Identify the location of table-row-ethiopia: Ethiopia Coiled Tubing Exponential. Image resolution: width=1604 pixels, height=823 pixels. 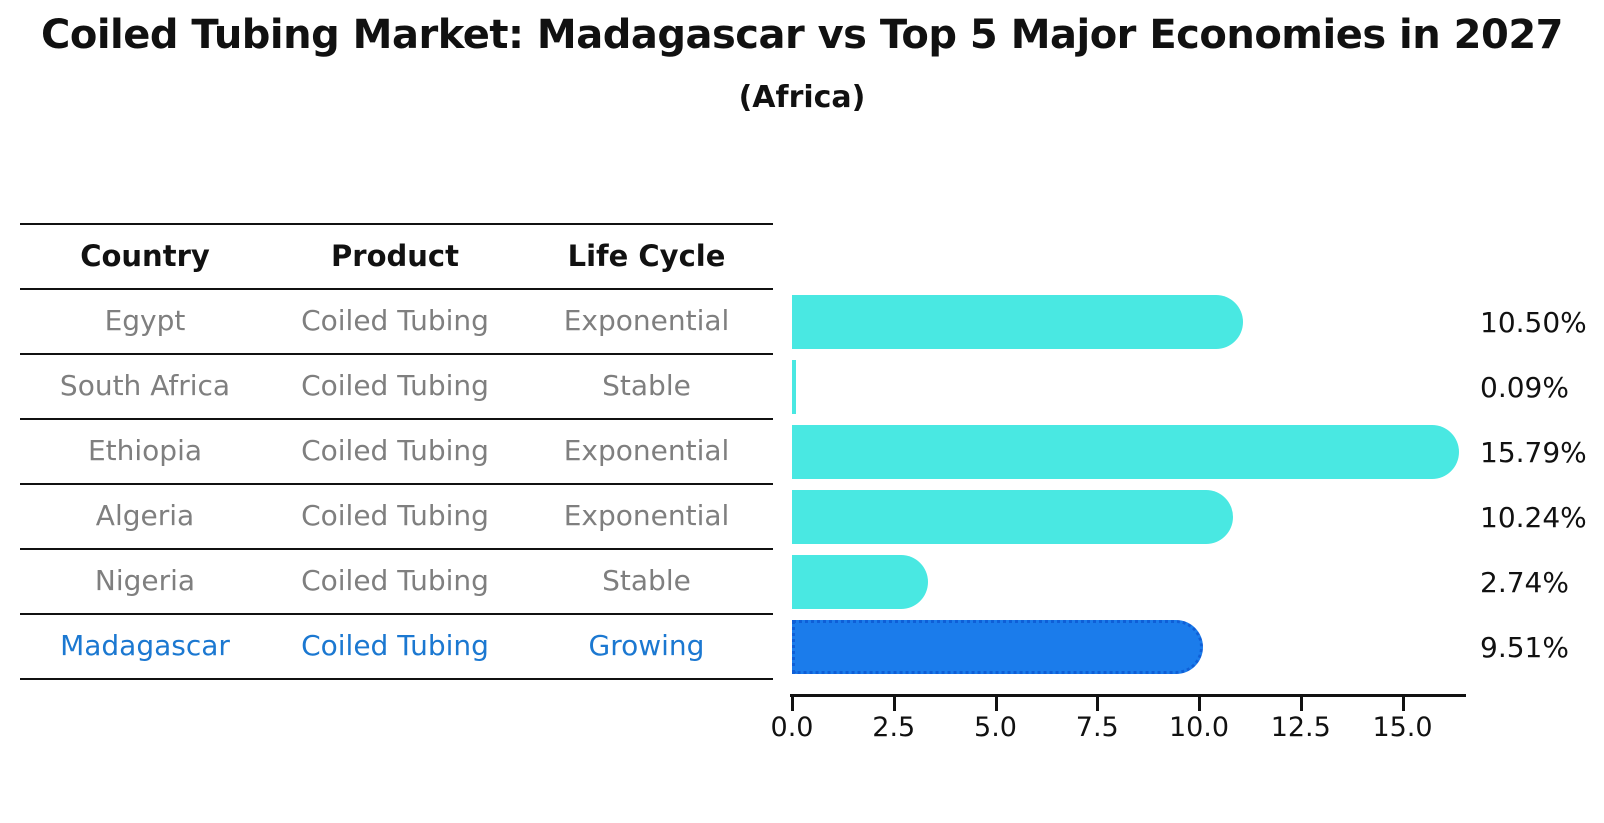
(386, 450).